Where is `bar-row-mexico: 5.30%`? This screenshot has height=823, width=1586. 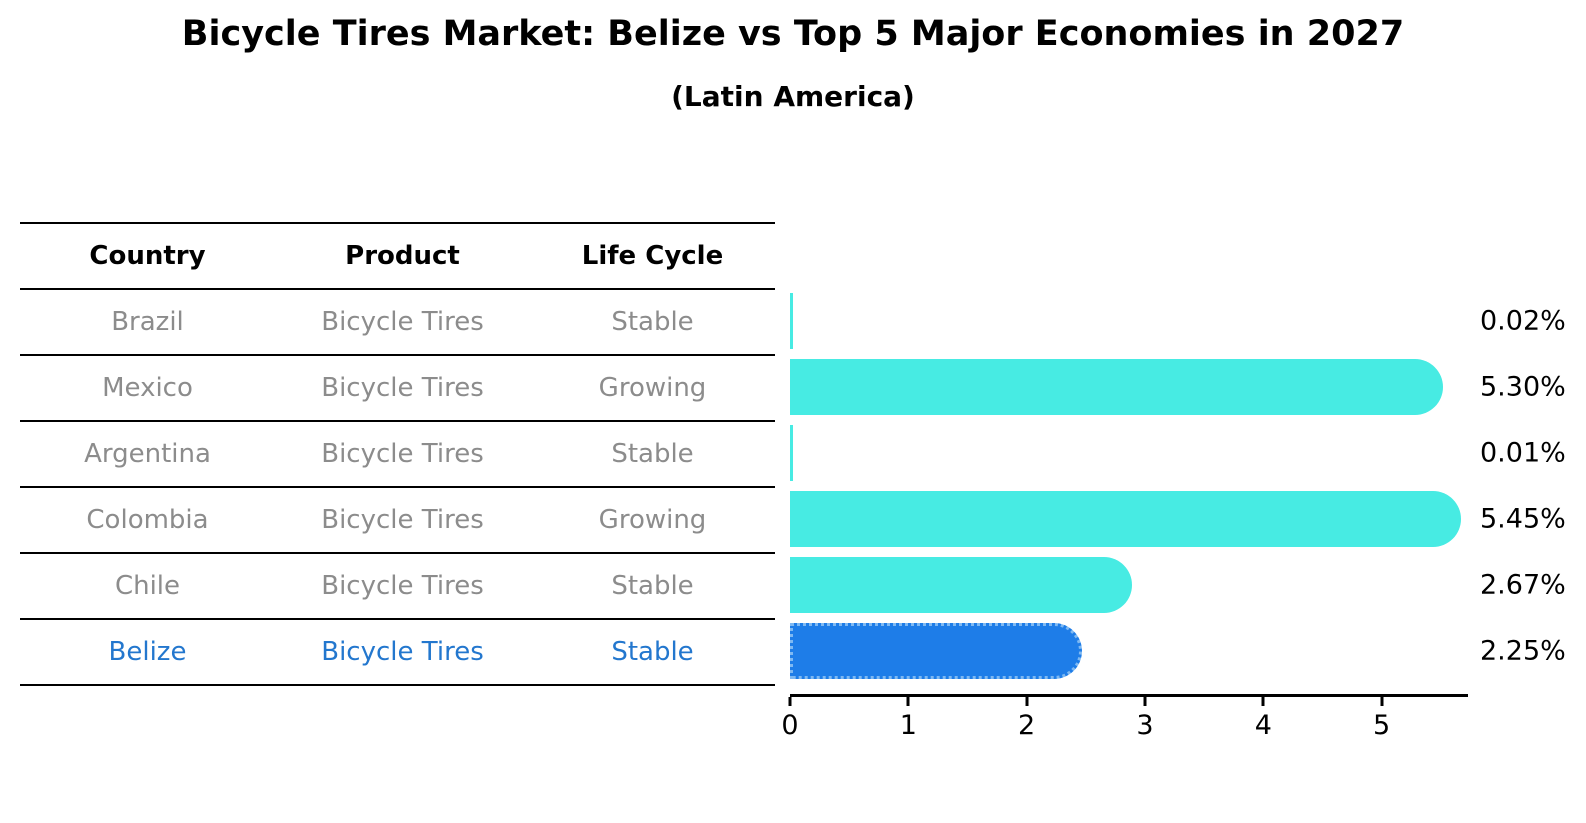
bar-row-mexico: 5.30% is located at coordinates (1185, 387).